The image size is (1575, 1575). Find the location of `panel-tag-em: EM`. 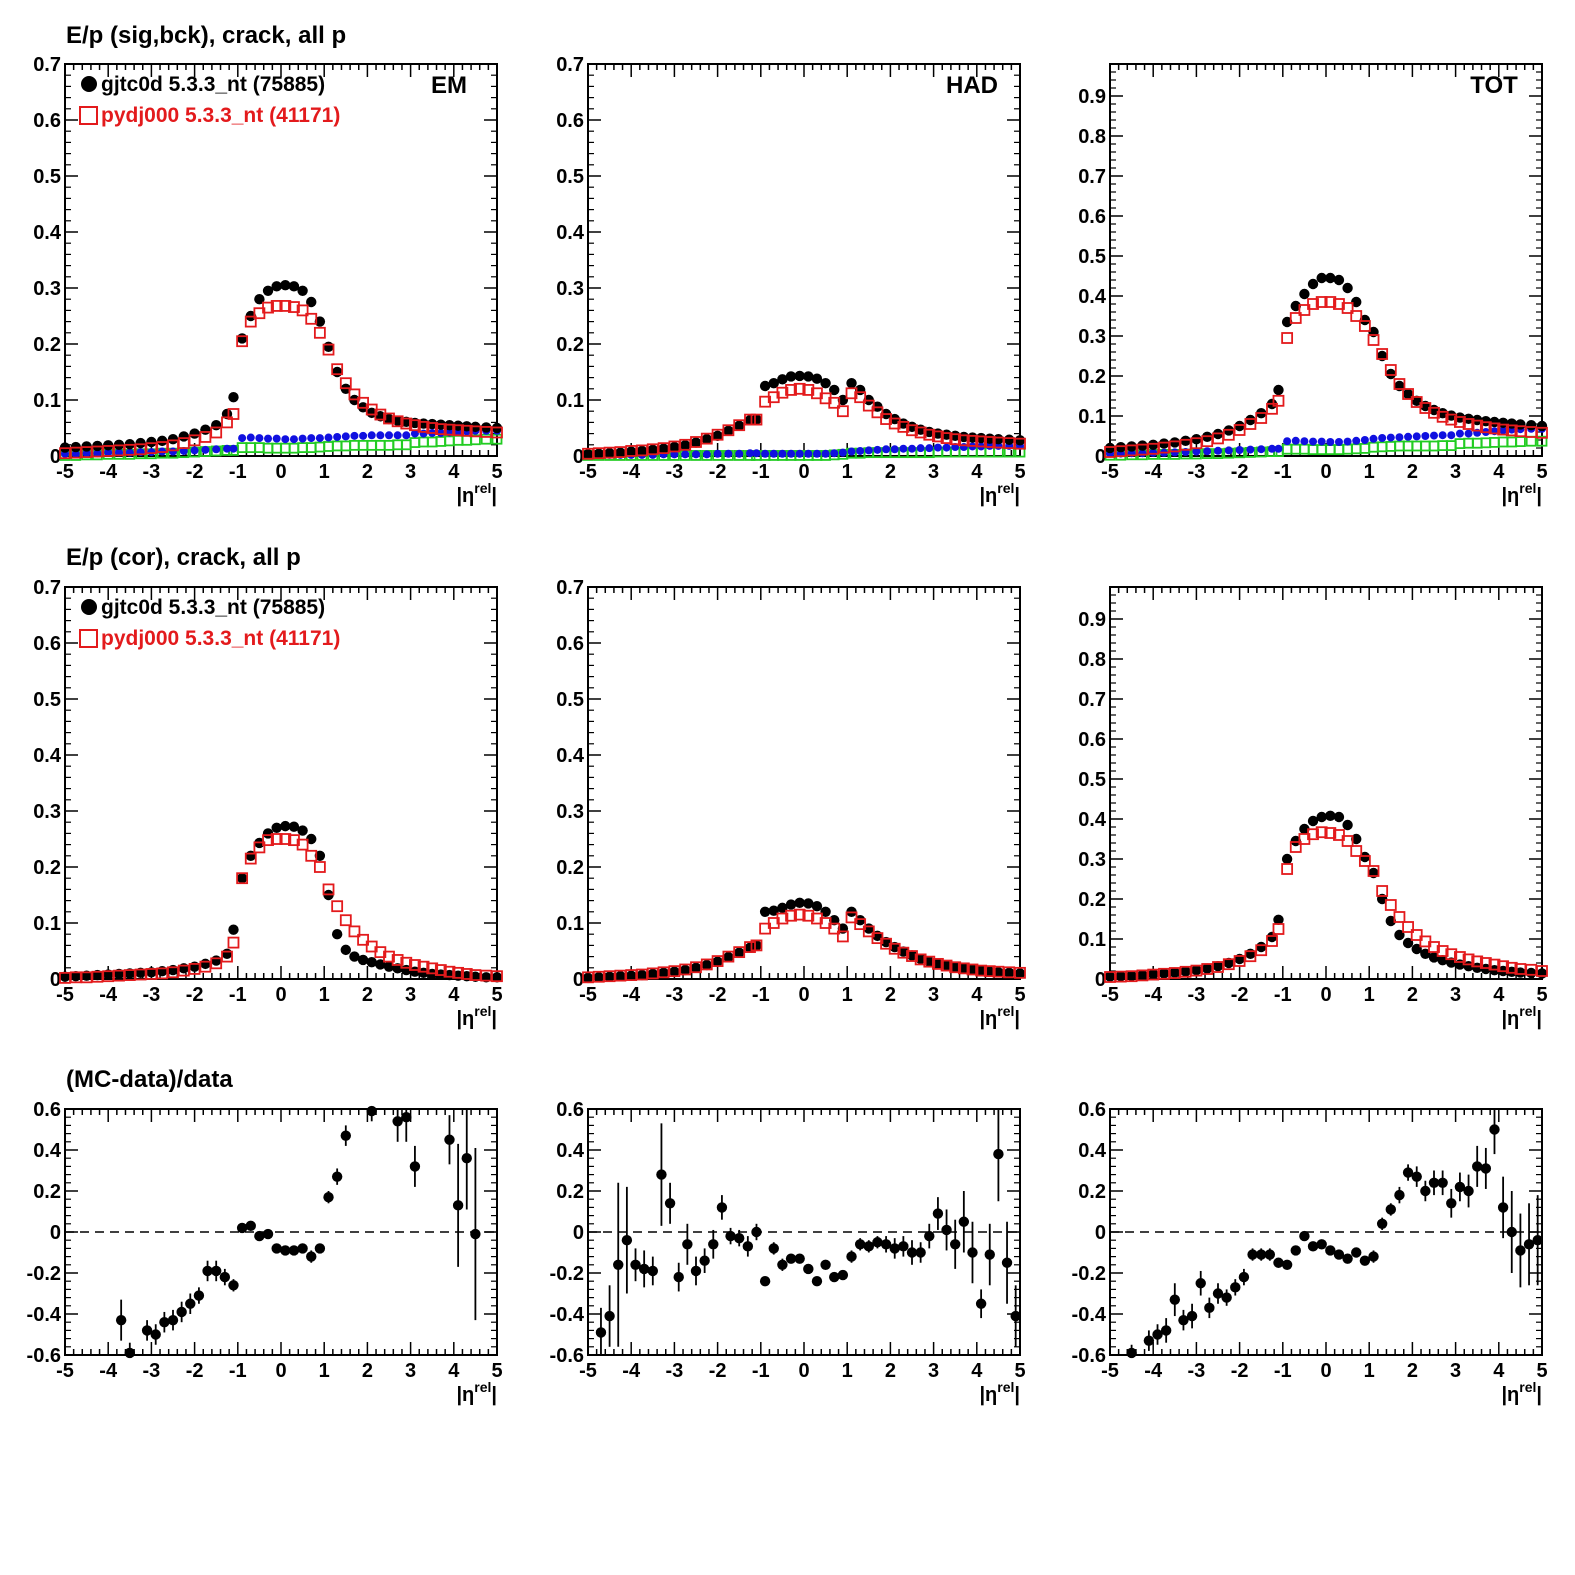

panel-tag-em: EM is located at coordinates (449, 85).